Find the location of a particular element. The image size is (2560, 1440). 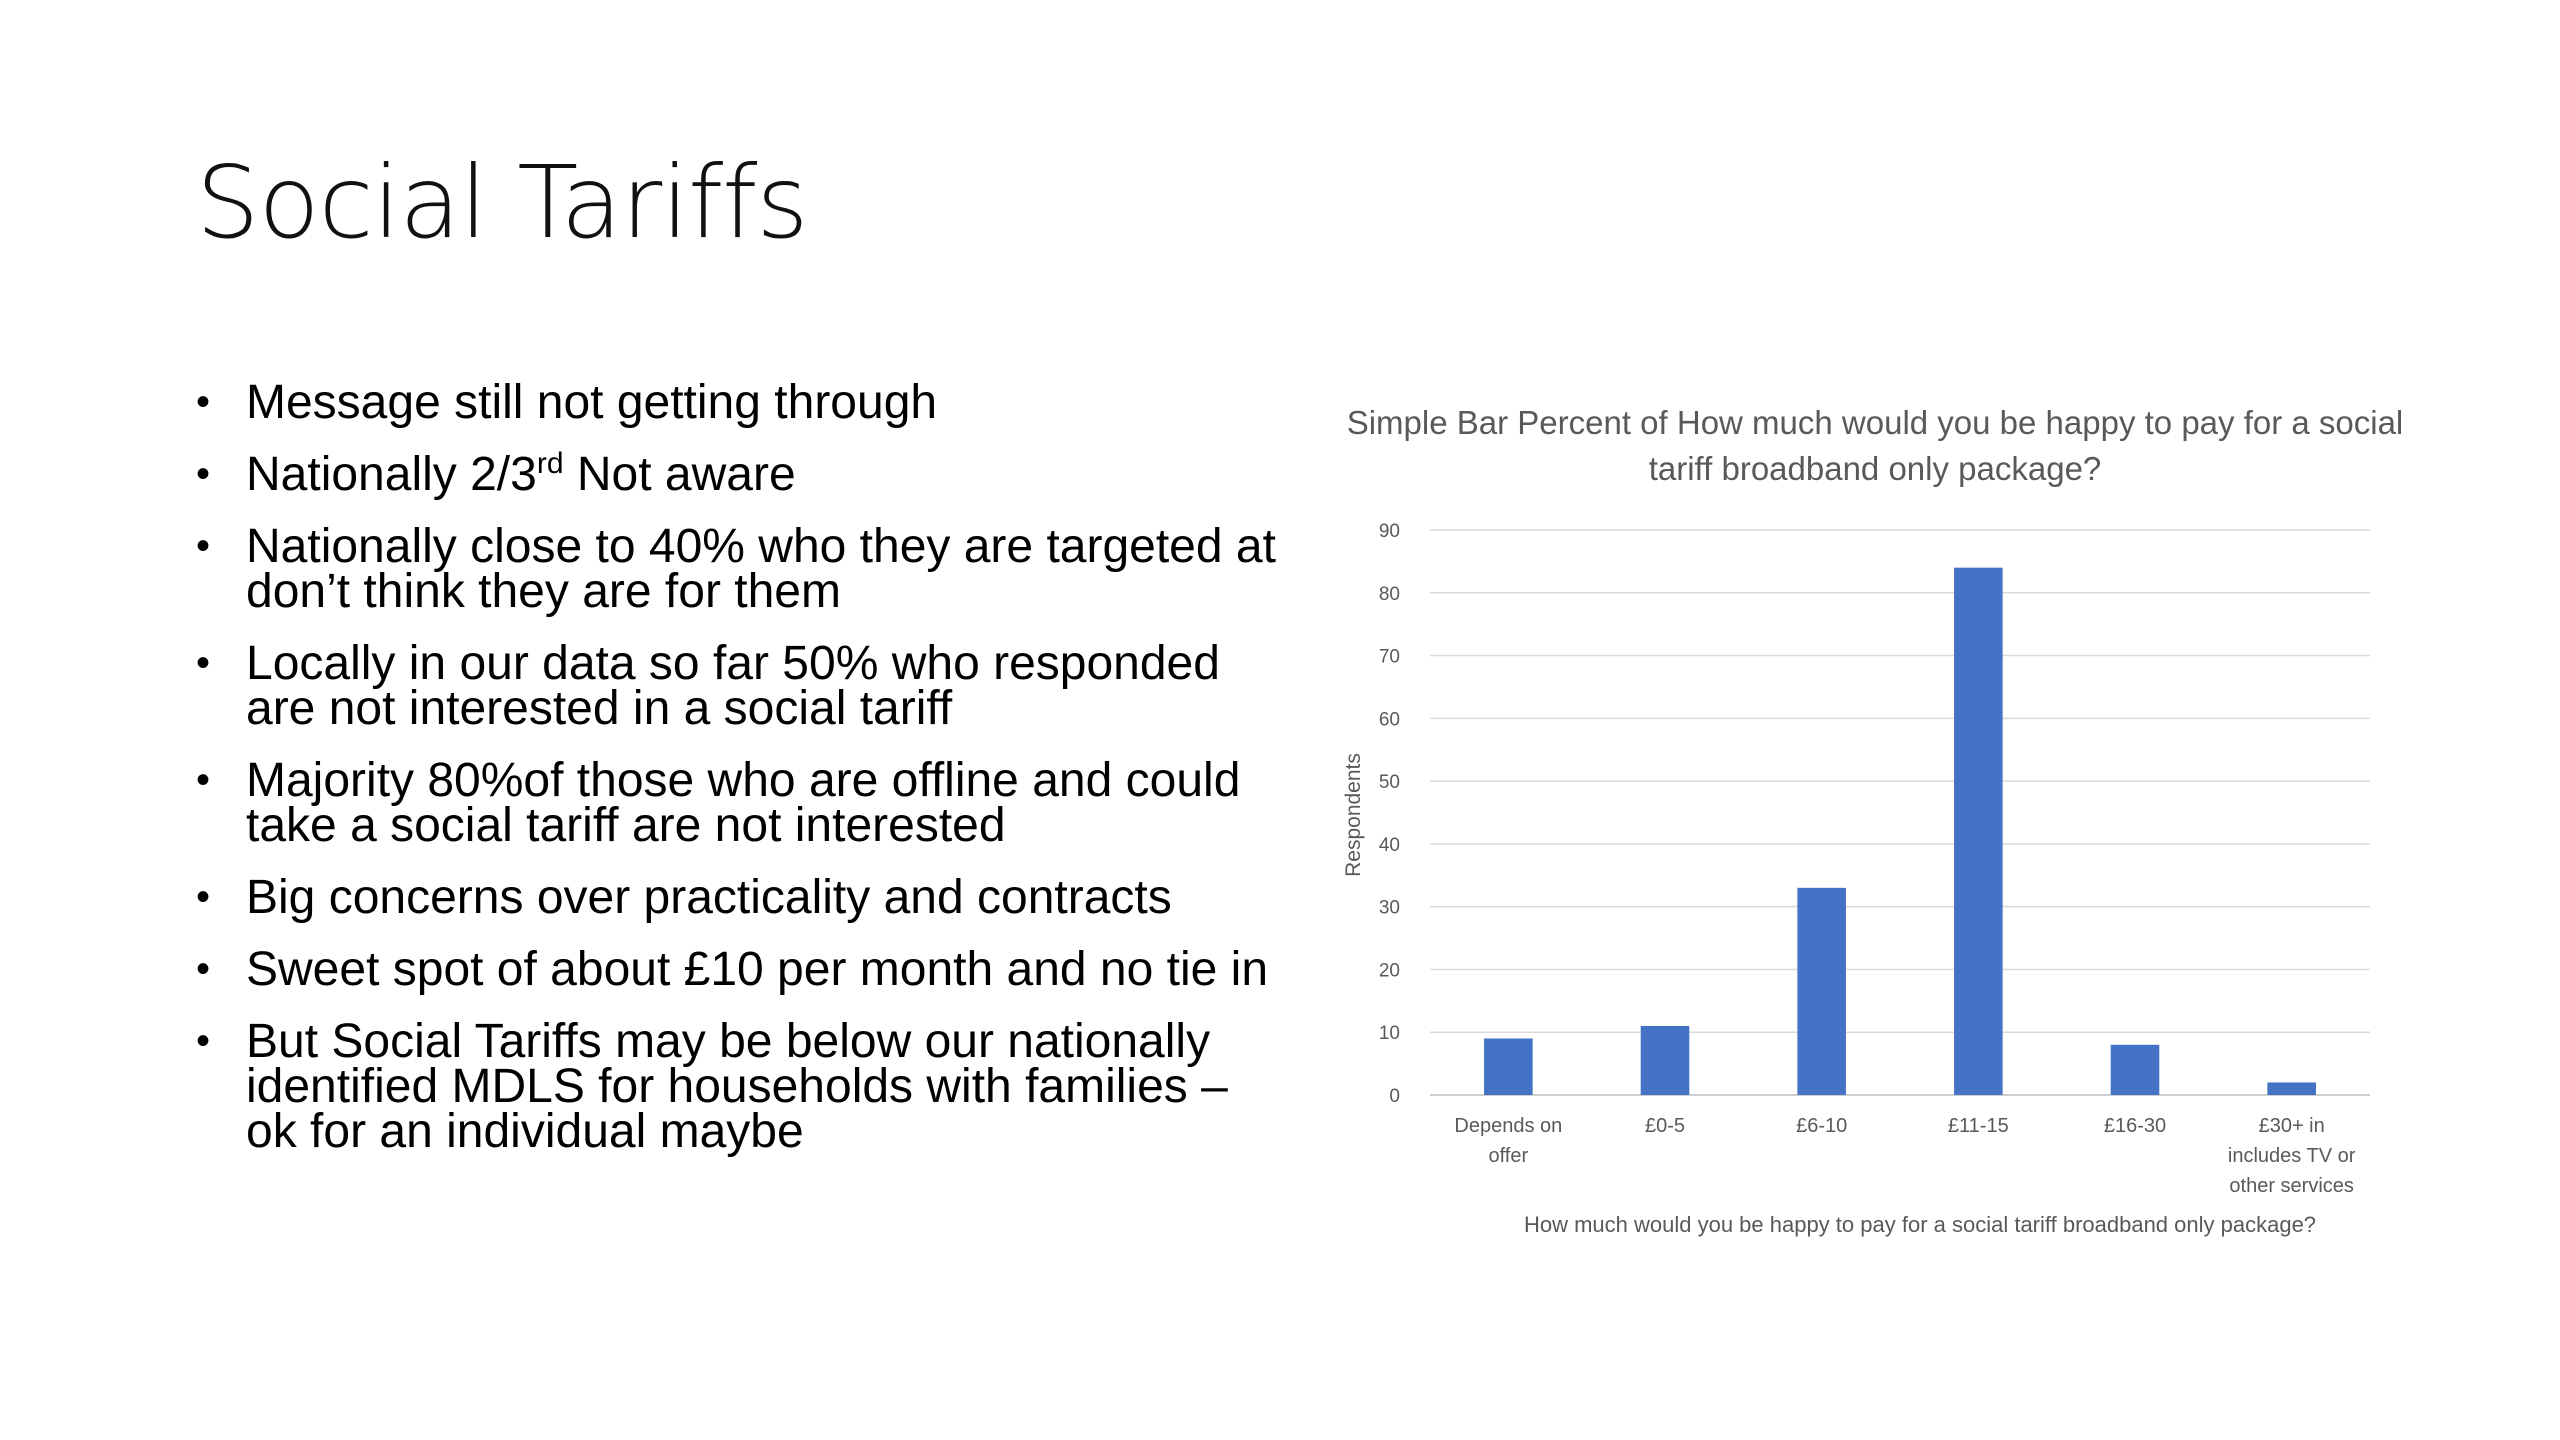

y-tick-label: 30 is located at coordinates (1389, 908).